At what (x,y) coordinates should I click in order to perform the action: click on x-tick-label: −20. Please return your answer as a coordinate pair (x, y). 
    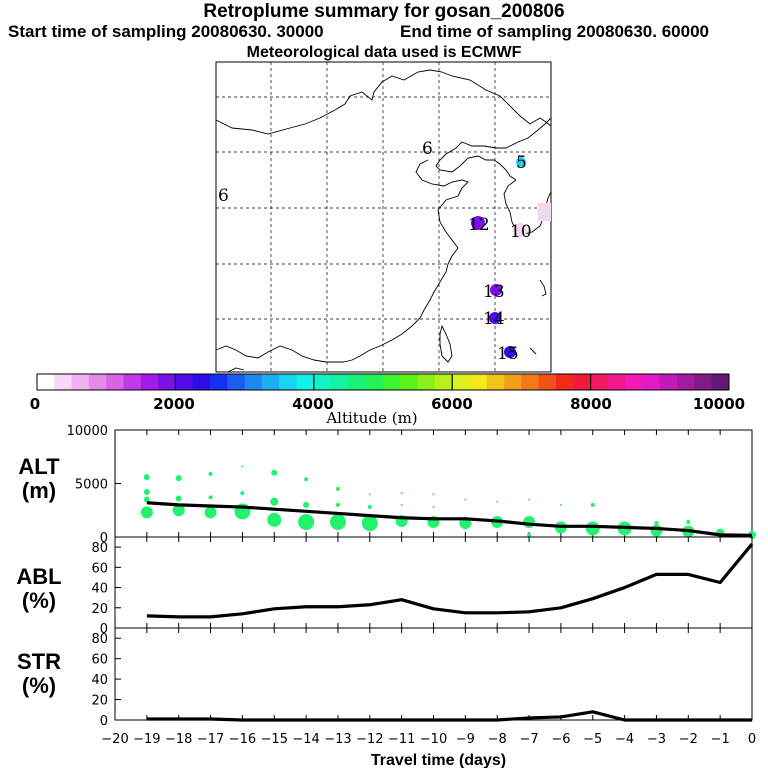
    Looking at the image, I should click on (114, 739).